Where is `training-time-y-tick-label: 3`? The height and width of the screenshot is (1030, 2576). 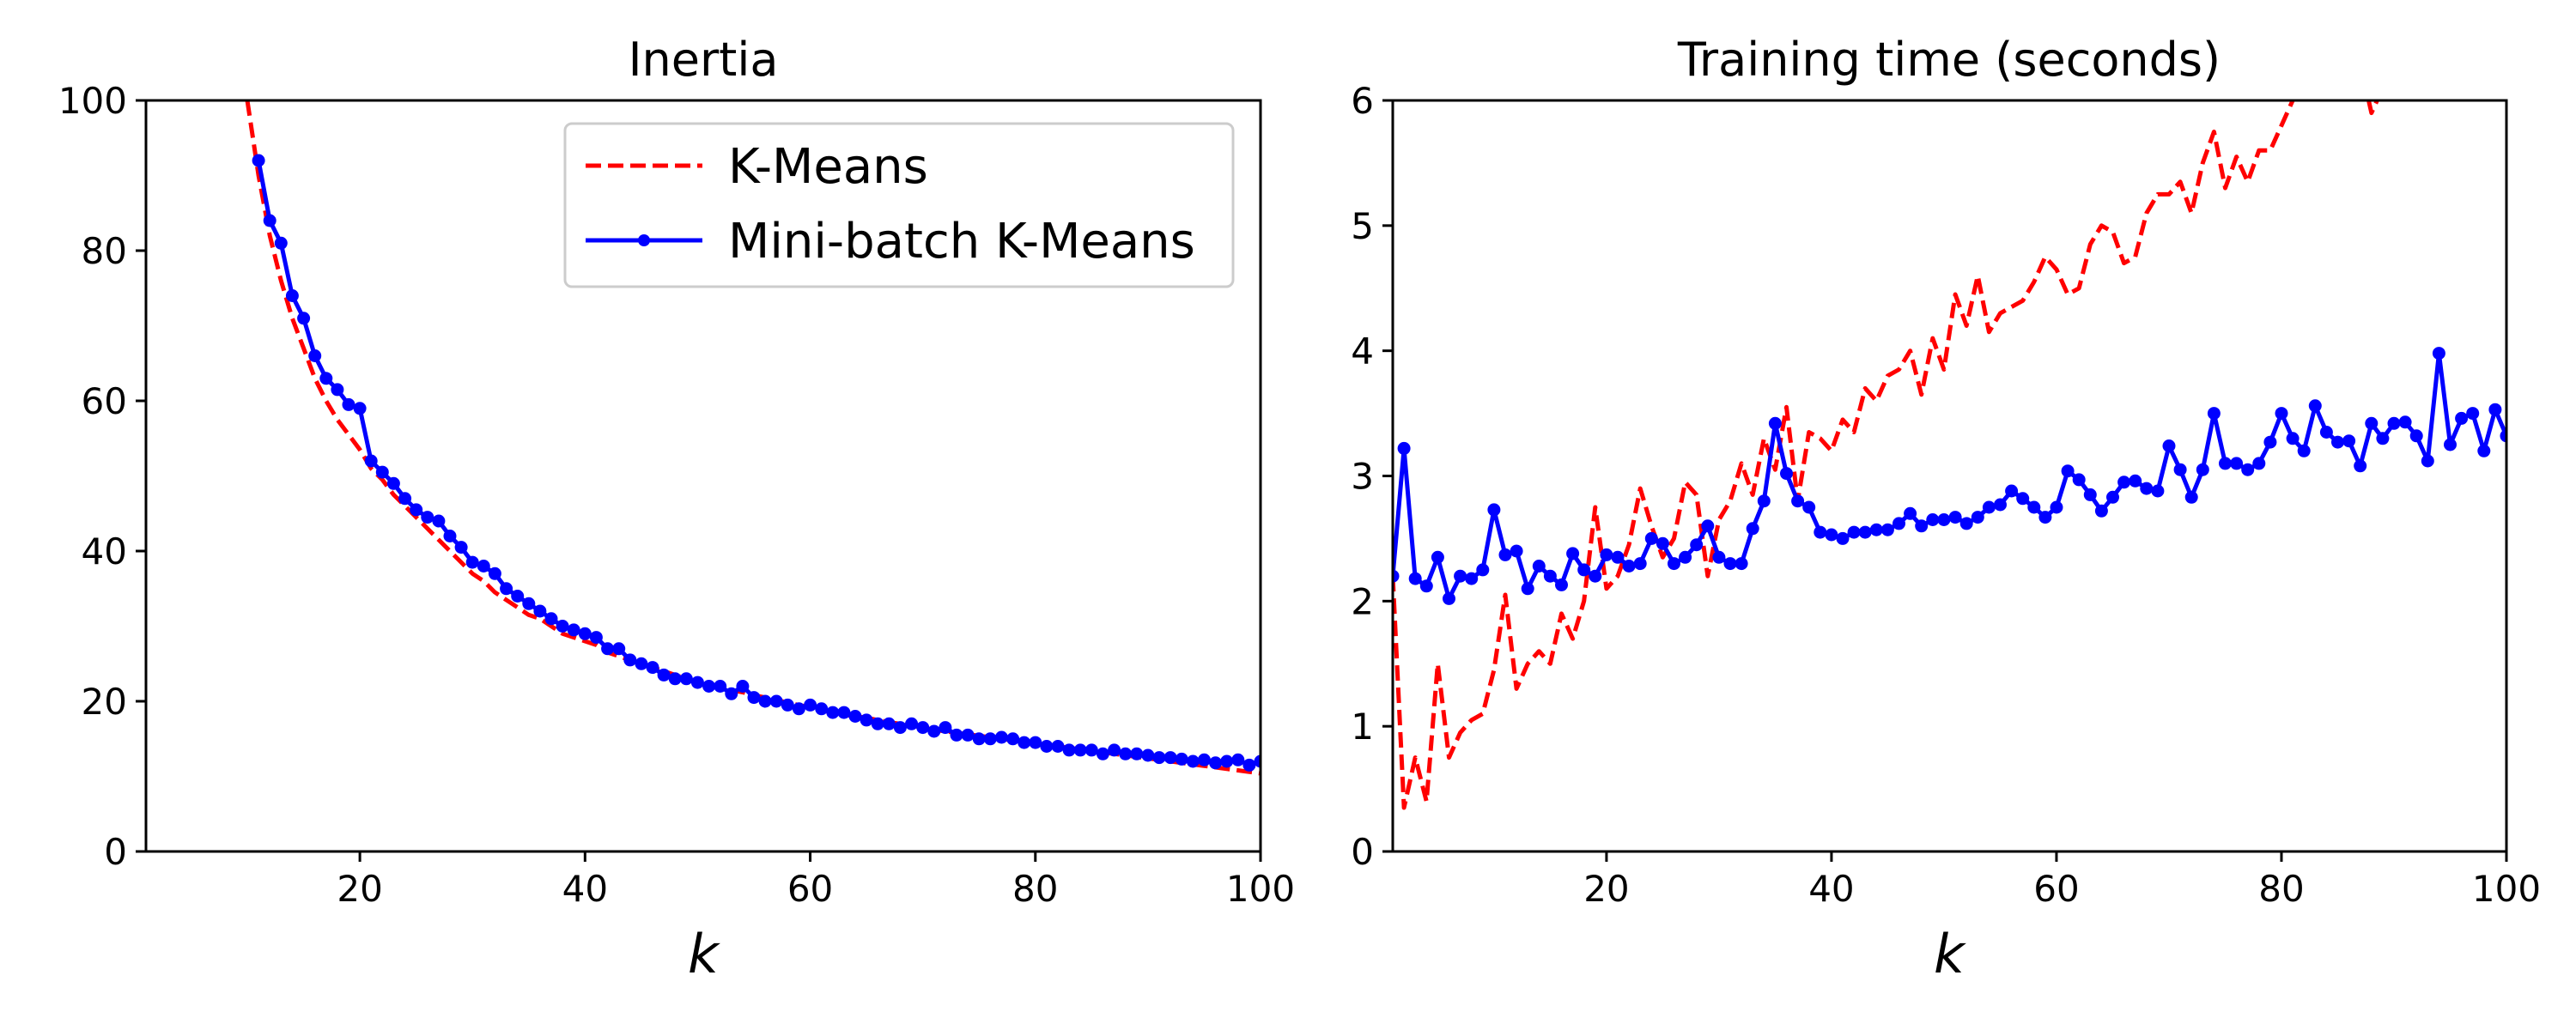 training-time-y-tick-label: 3 is located at coordinates (1363, 477).